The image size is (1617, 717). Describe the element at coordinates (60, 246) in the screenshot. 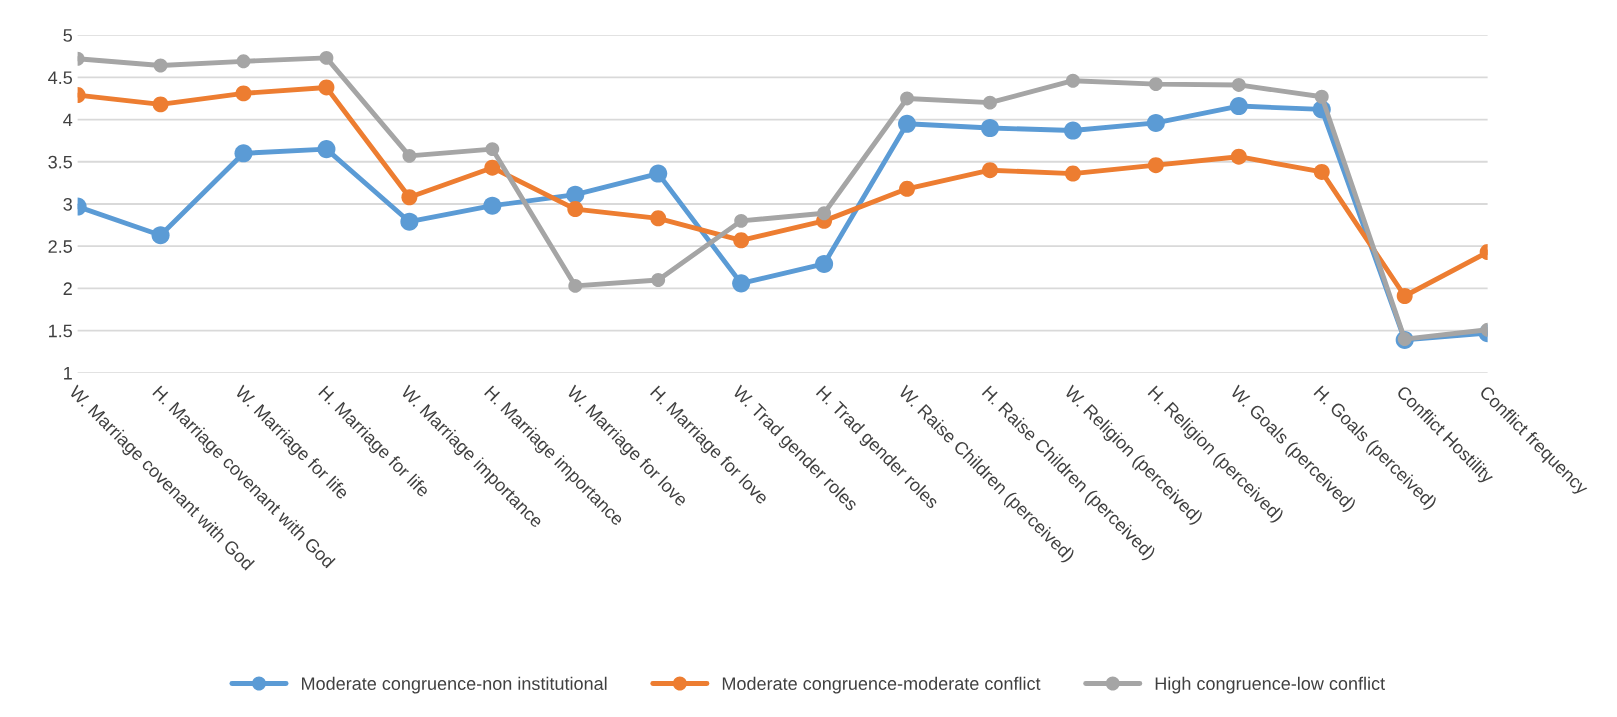

I see `y-tick-label: 2.5` at that location.